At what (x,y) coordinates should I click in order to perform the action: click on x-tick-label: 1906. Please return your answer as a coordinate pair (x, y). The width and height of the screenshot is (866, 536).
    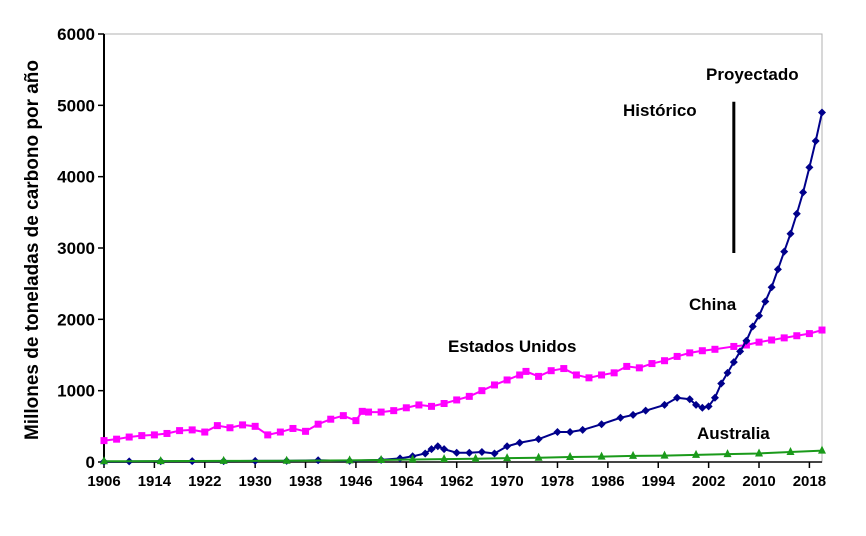
    Looking at the image, I should click on (103, 481).